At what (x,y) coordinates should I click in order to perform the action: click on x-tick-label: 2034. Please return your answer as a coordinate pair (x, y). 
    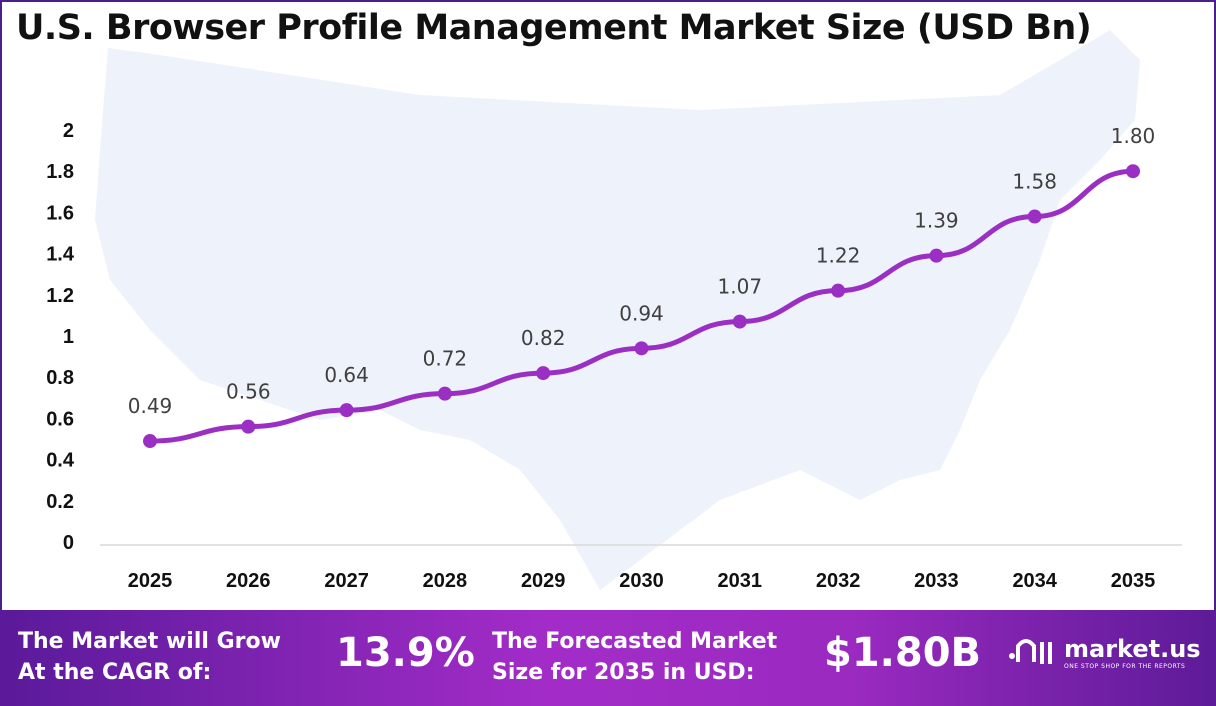
    Looking at the image, I should click on (1034, 581).